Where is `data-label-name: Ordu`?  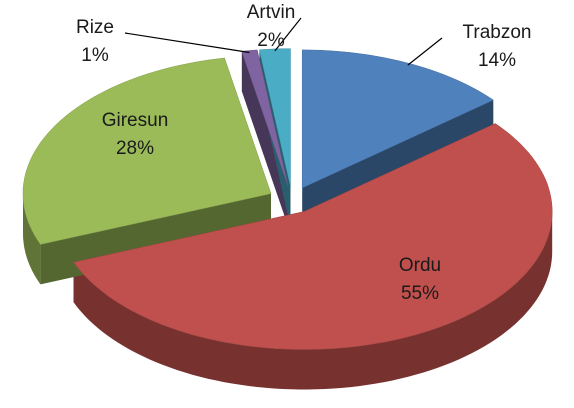
data-label-name: Ordu is located at coordinates (420, 265).